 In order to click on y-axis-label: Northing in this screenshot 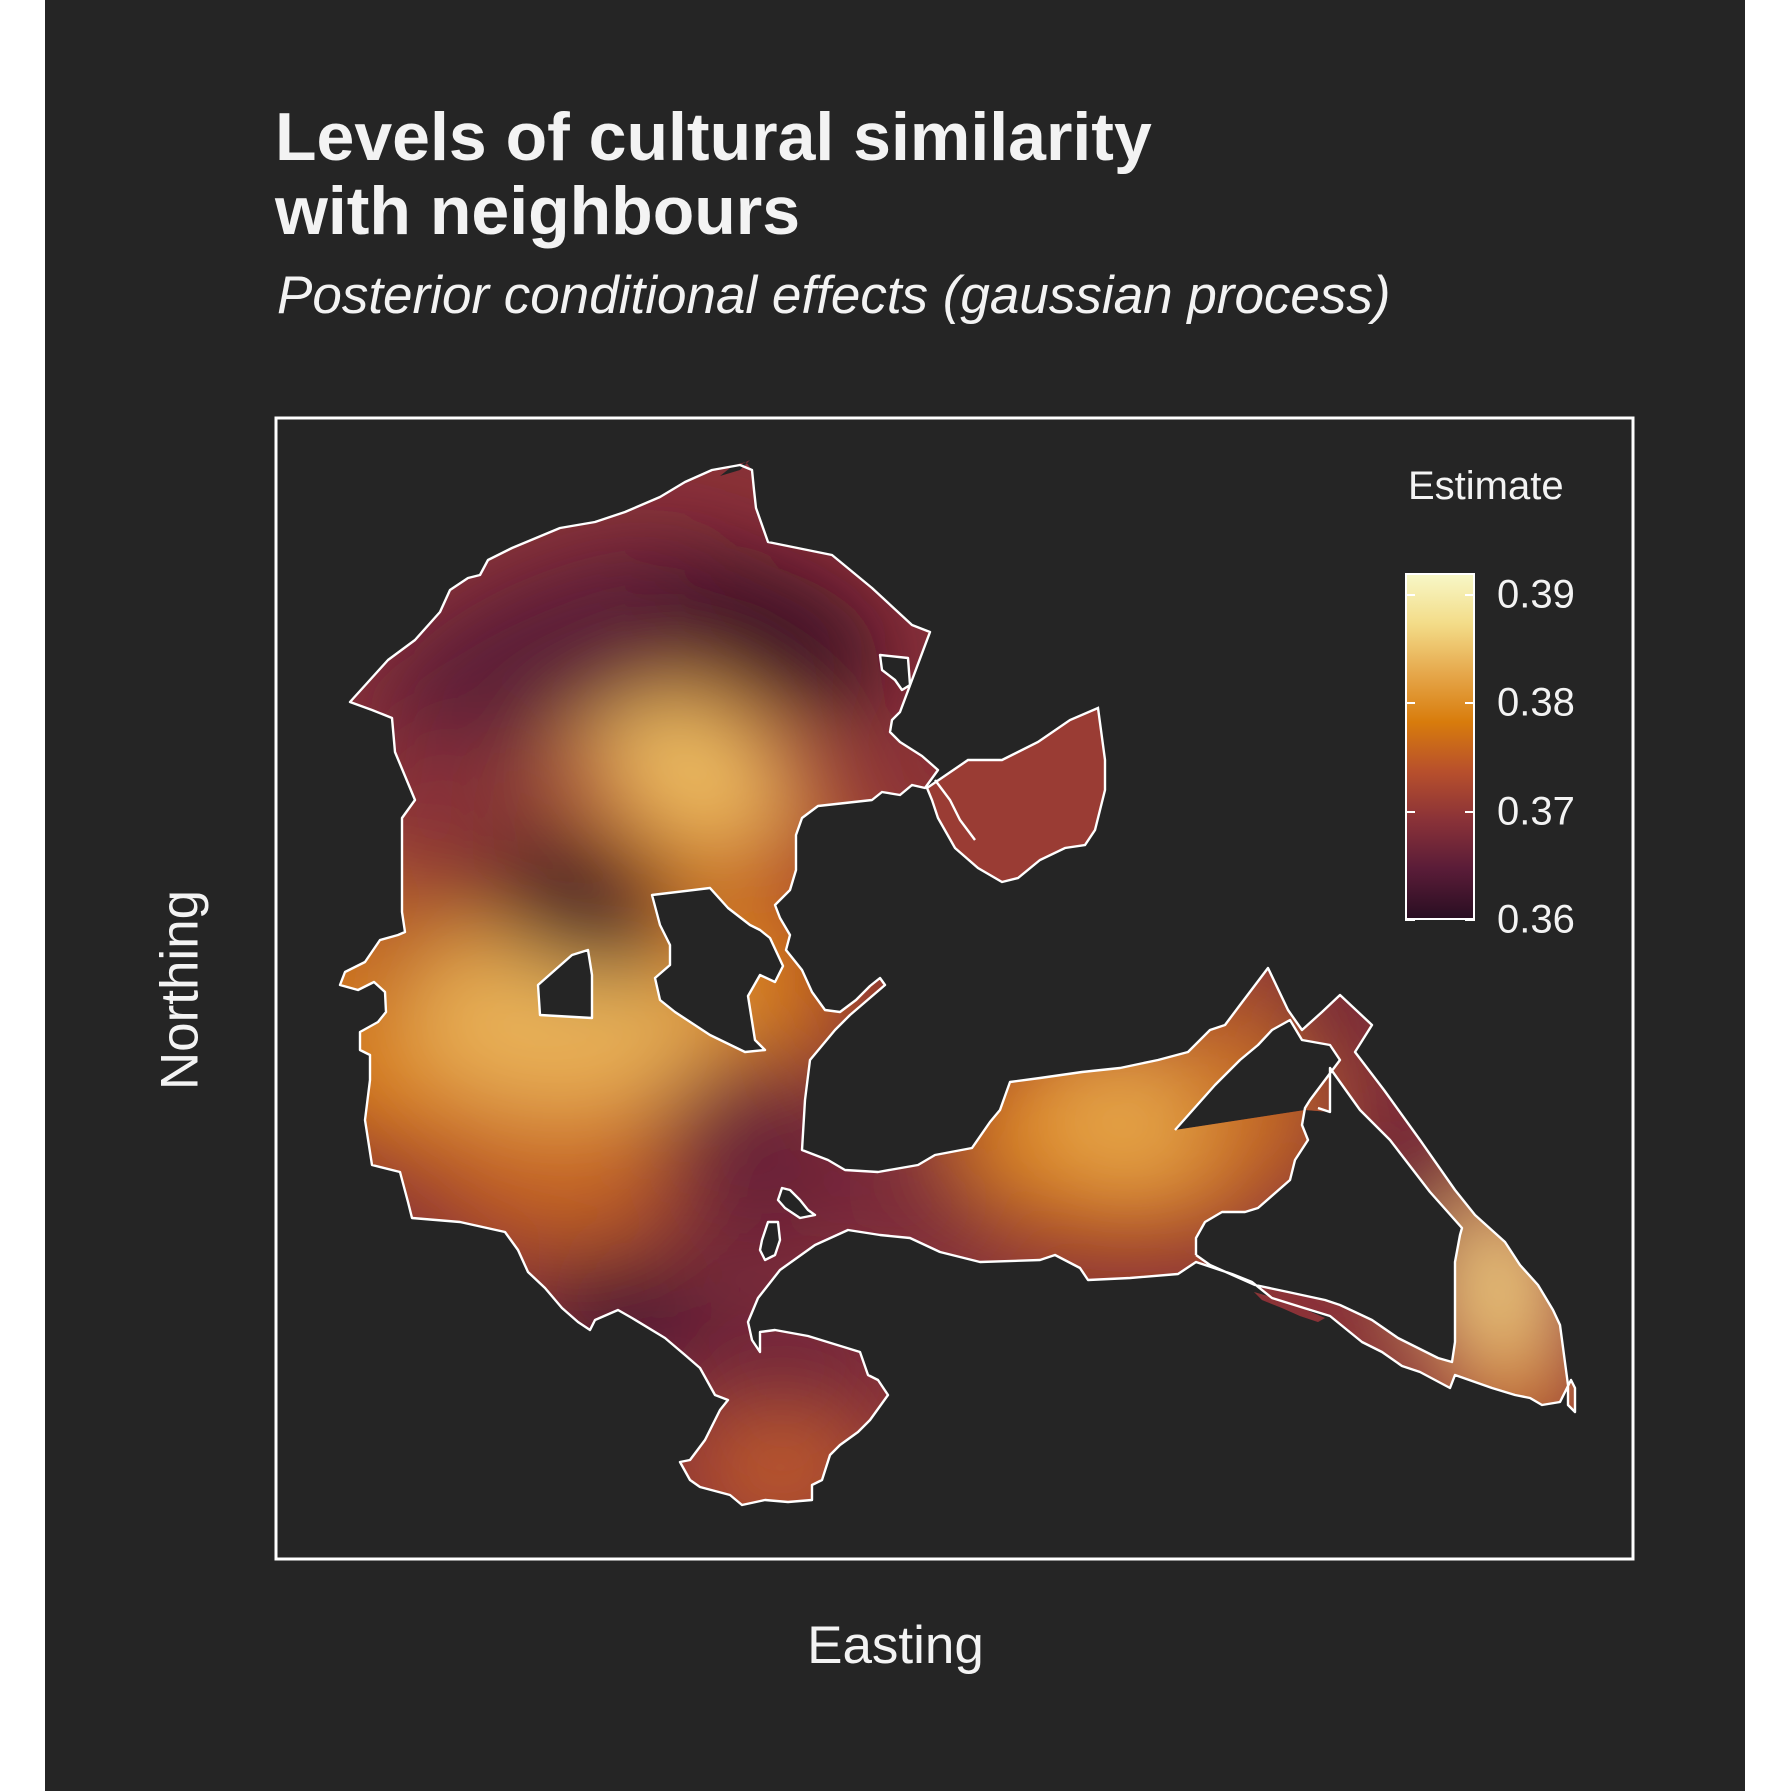, I will do `click(180, 990)`.